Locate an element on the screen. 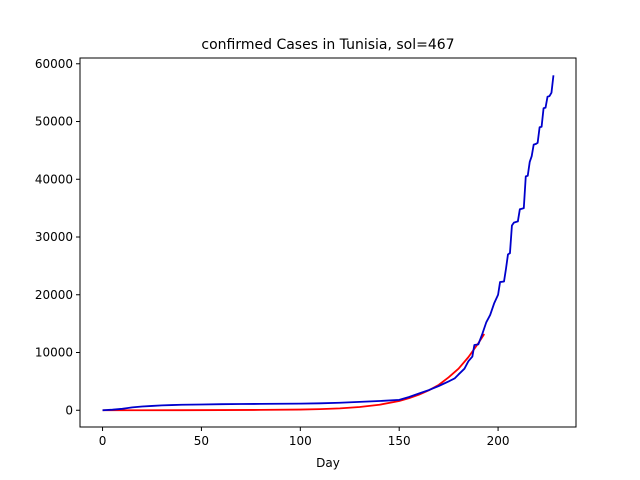  y-tick-label: 0 is located at coordinates (69, 410).